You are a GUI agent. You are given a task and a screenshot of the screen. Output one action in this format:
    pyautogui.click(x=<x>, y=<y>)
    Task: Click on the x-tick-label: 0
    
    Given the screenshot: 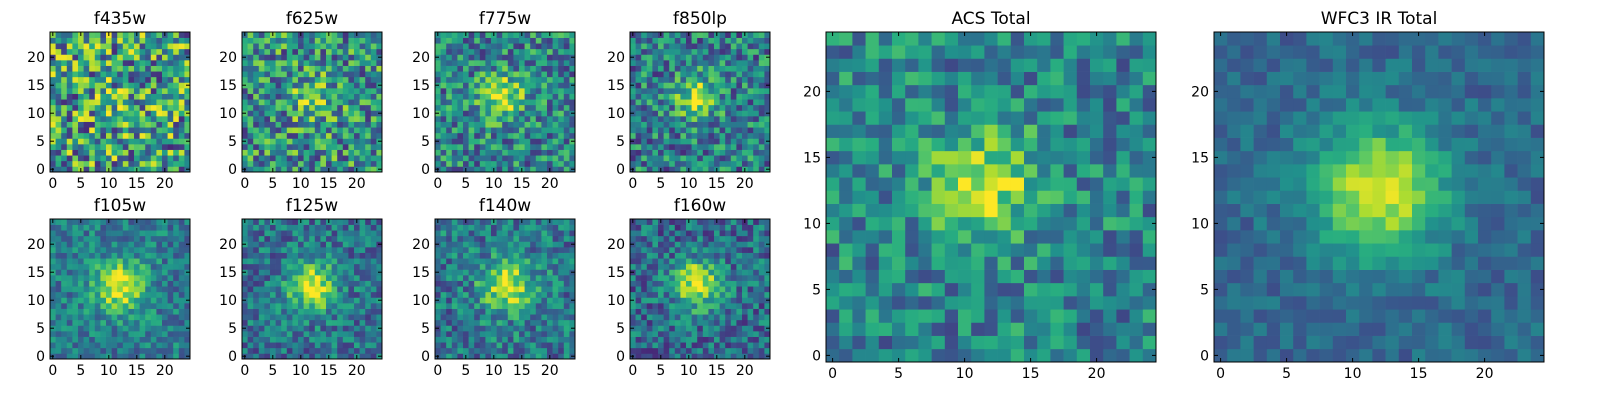 What is the action you would take?
    pyautogui.click(x=52, y=371)
    